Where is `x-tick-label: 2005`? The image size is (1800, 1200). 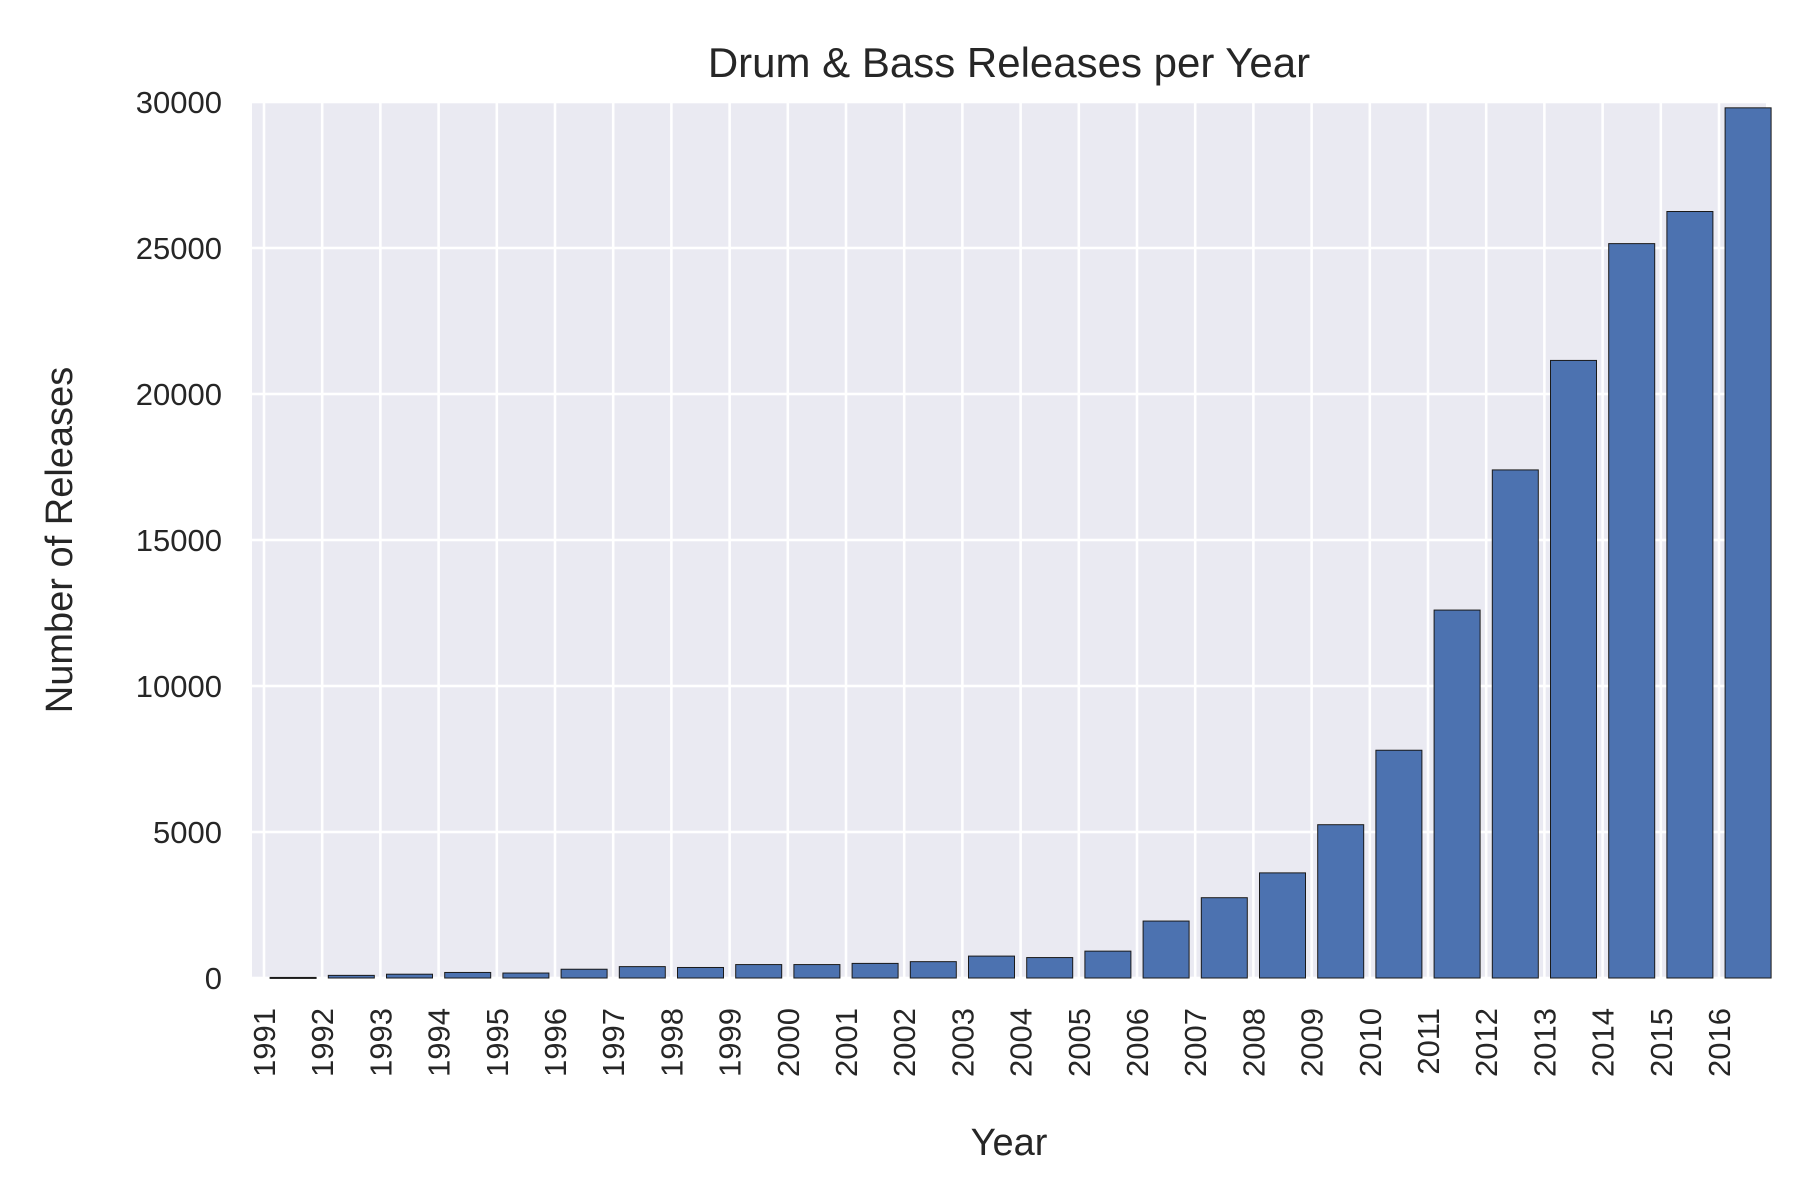 x-tick-label: 2005 is located at coordinates (1079, 1042).